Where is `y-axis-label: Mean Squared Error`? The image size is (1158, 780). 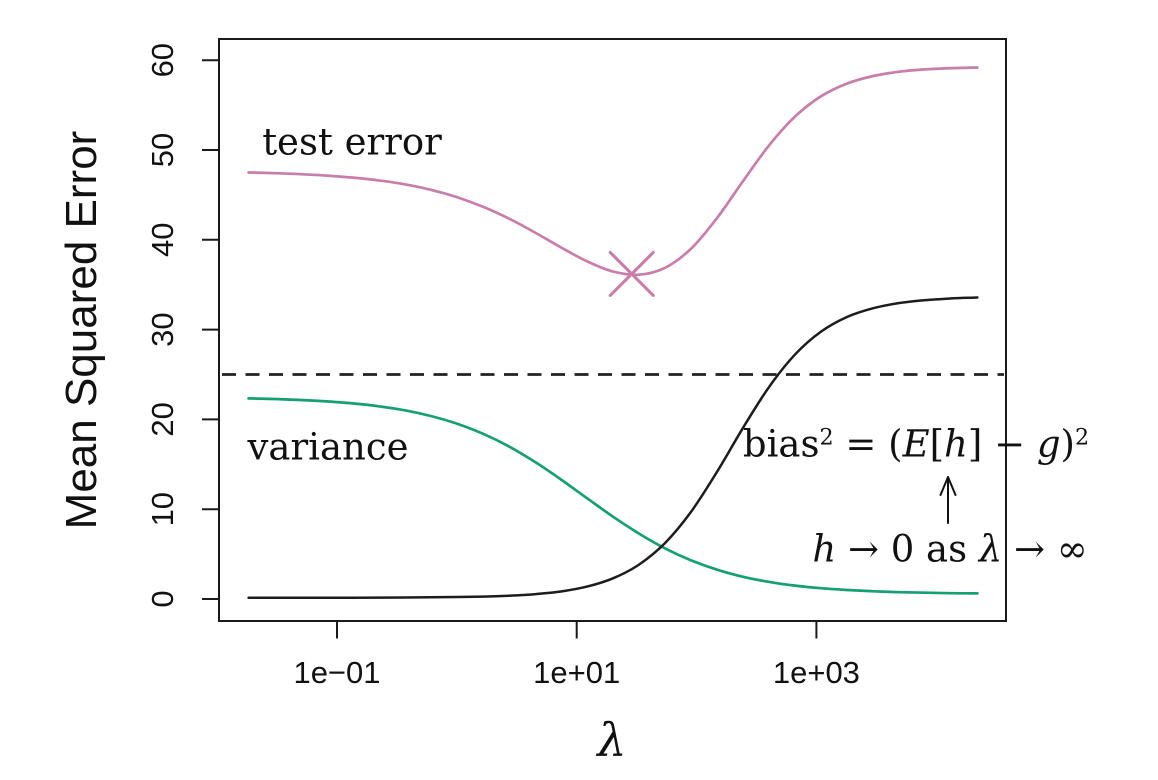
y-axis-label: Mean Squared Error is located at coordinates (81, 330).